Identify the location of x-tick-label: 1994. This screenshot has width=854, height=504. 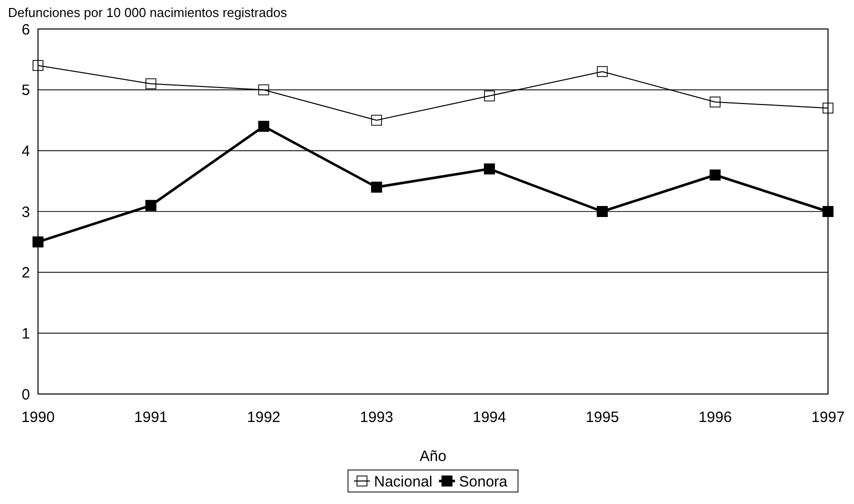
(489, 417).